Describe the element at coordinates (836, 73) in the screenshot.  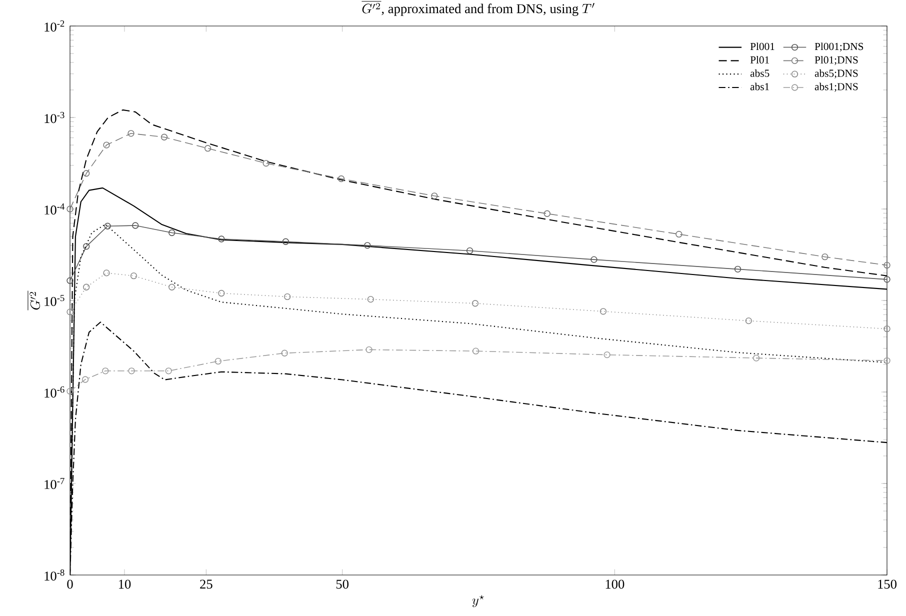
I see `legend-label: abs5;DNS` at that location.